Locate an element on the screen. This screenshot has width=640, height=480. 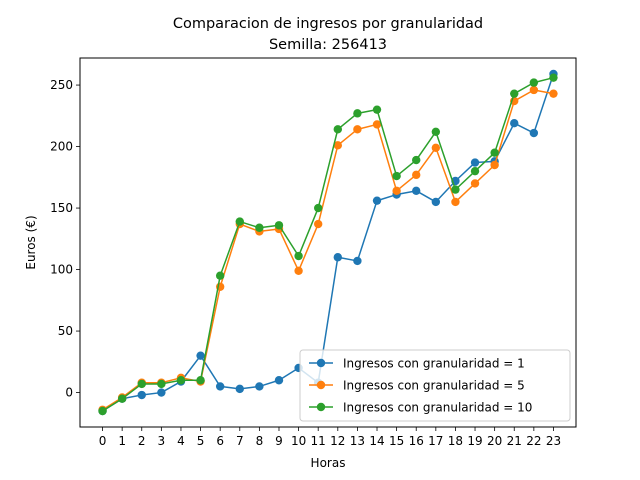
x-tick-label: 0 is located at coordinates (103, 441).